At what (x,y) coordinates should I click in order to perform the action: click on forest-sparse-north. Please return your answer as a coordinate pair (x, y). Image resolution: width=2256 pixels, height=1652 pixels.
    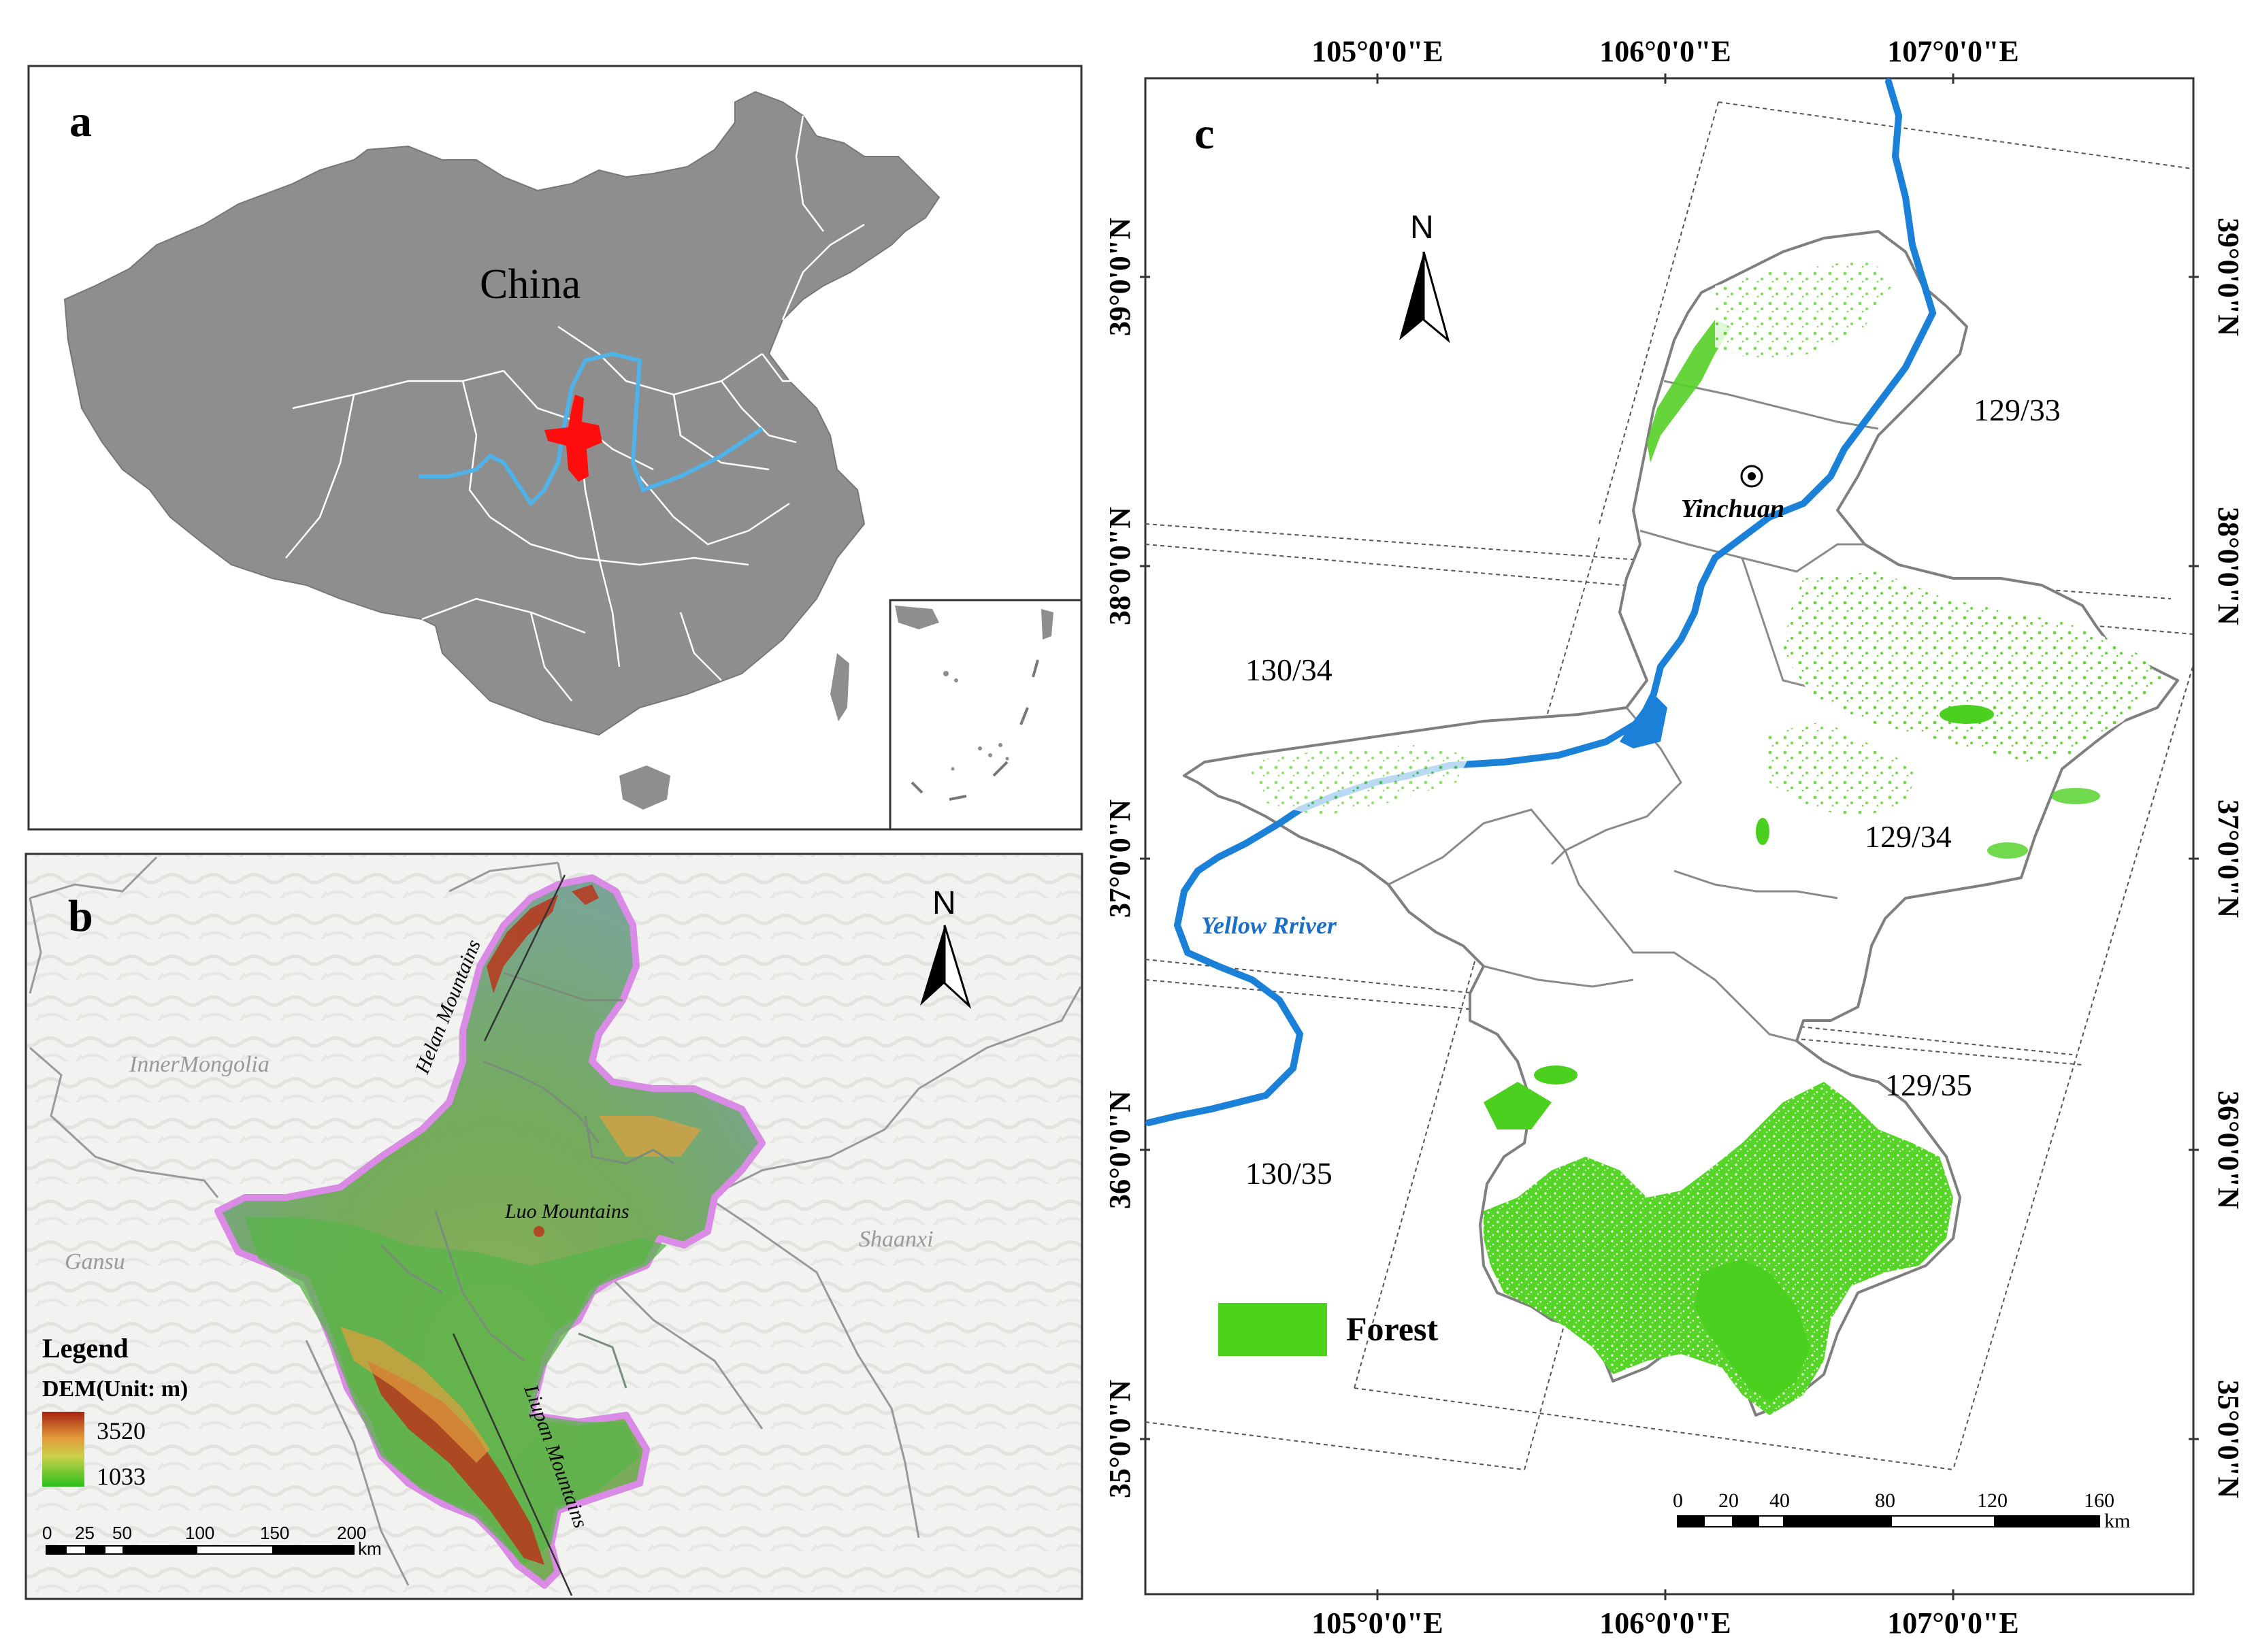
    Looking at the image, I should click on (1803, 310).